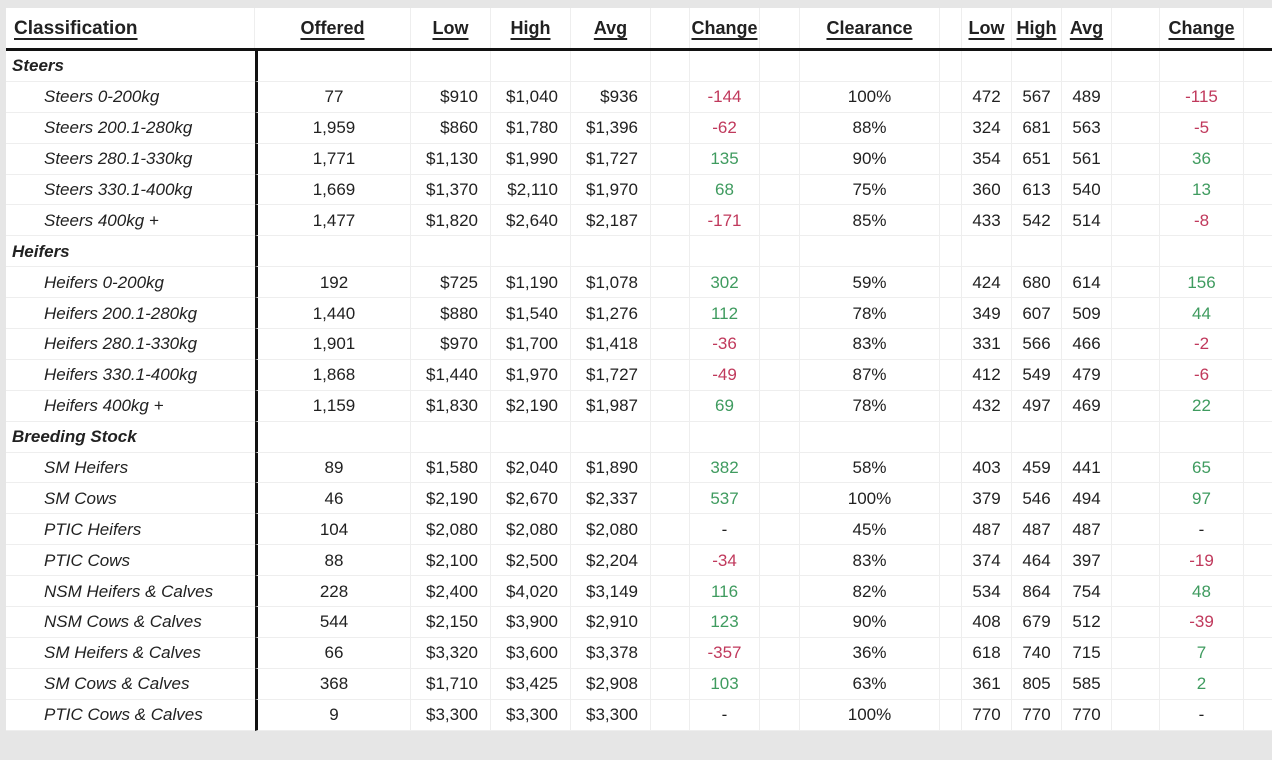  I want to click on cell-cents-change: -6, so click(1202, 375).